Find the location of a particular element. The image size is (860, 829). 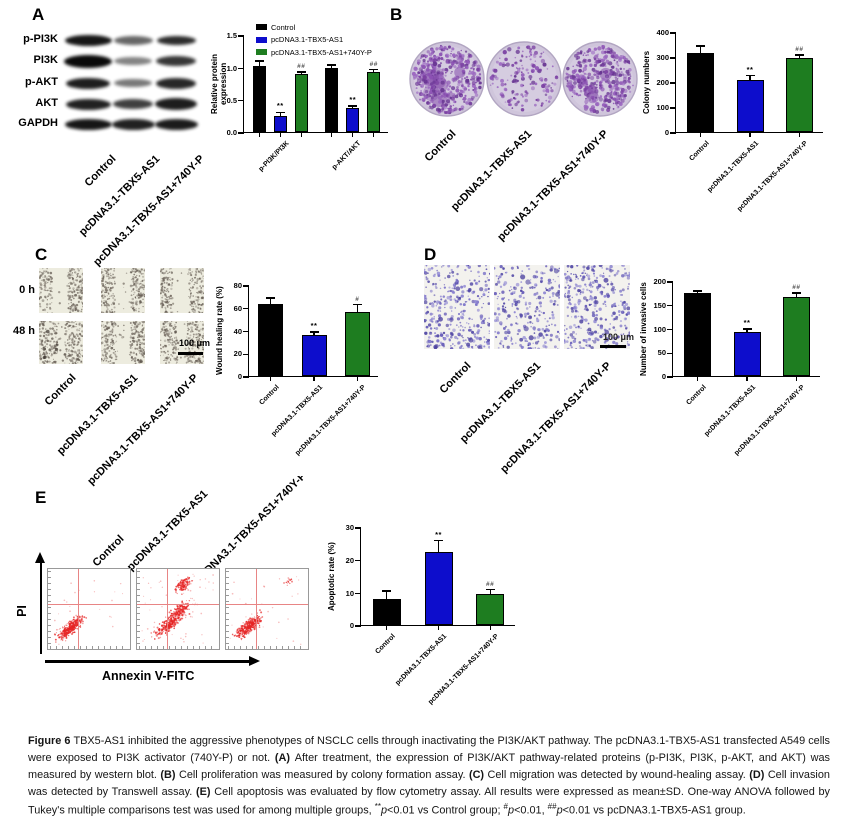

colony-dish-tbx5 is located at coordinates (524, 79).